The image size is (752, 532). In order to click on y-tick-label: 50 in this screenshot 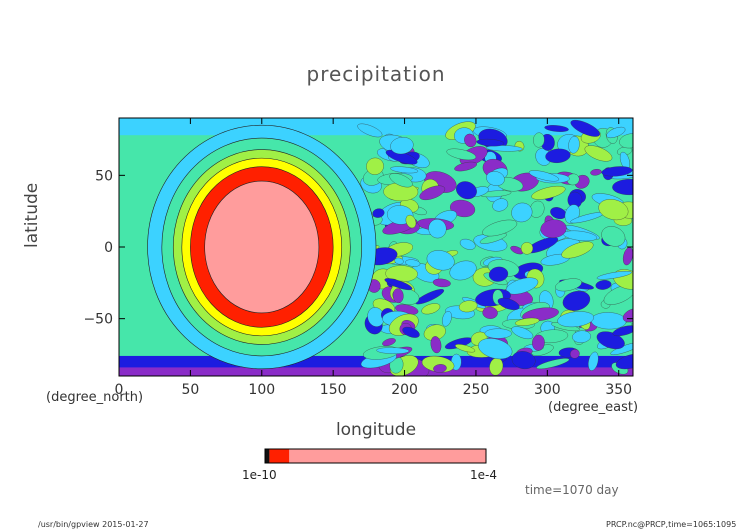, I will do `click(104, 176)`.